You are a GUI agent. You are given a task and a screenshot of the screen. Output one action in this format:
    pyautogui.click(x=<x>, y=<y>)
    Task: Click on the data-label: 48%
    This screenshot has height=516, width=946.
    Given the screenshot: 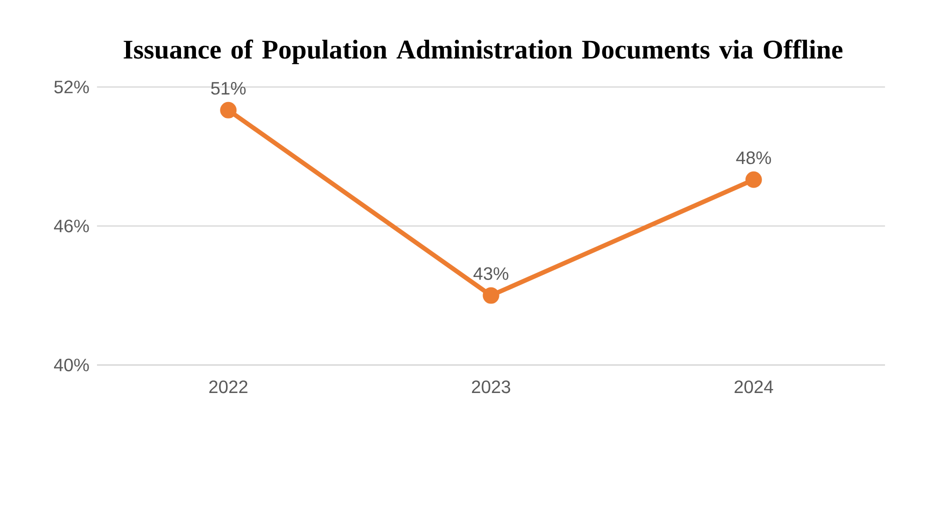 What is the action you would take?
    pyautogui.click(x=753, y=157)
    